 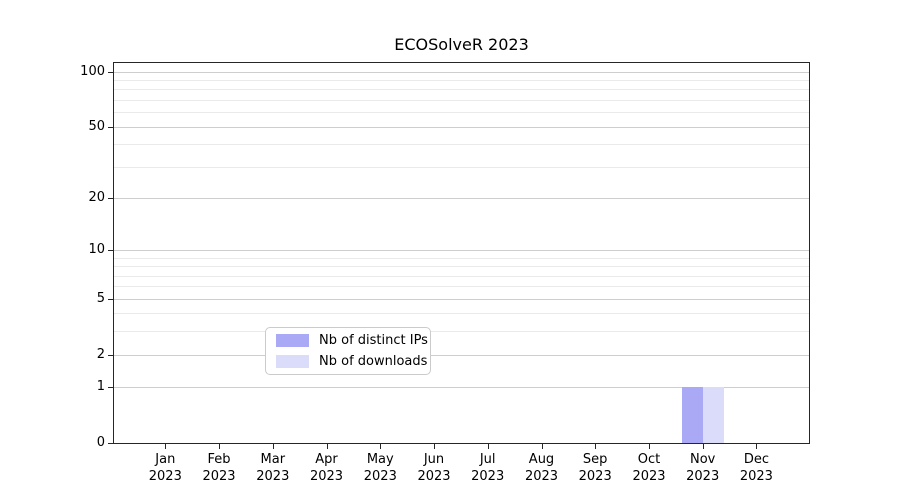 I want to click on y-tick-label: 5, so click(x=100, y=298).